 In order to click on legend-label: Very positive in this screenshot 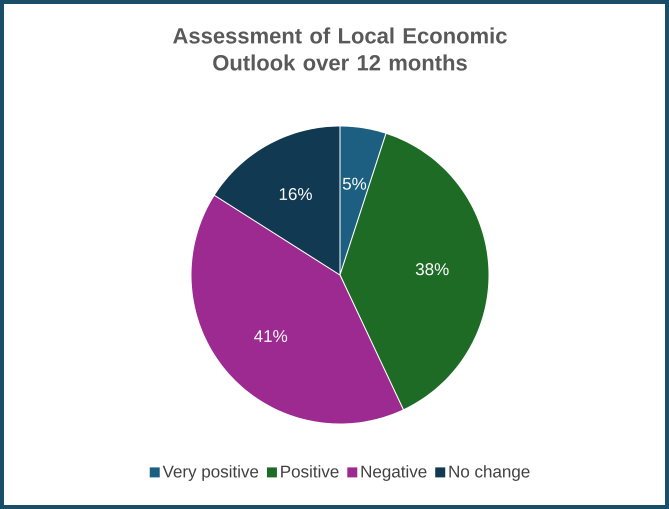, I will do `click(210, 473)`.